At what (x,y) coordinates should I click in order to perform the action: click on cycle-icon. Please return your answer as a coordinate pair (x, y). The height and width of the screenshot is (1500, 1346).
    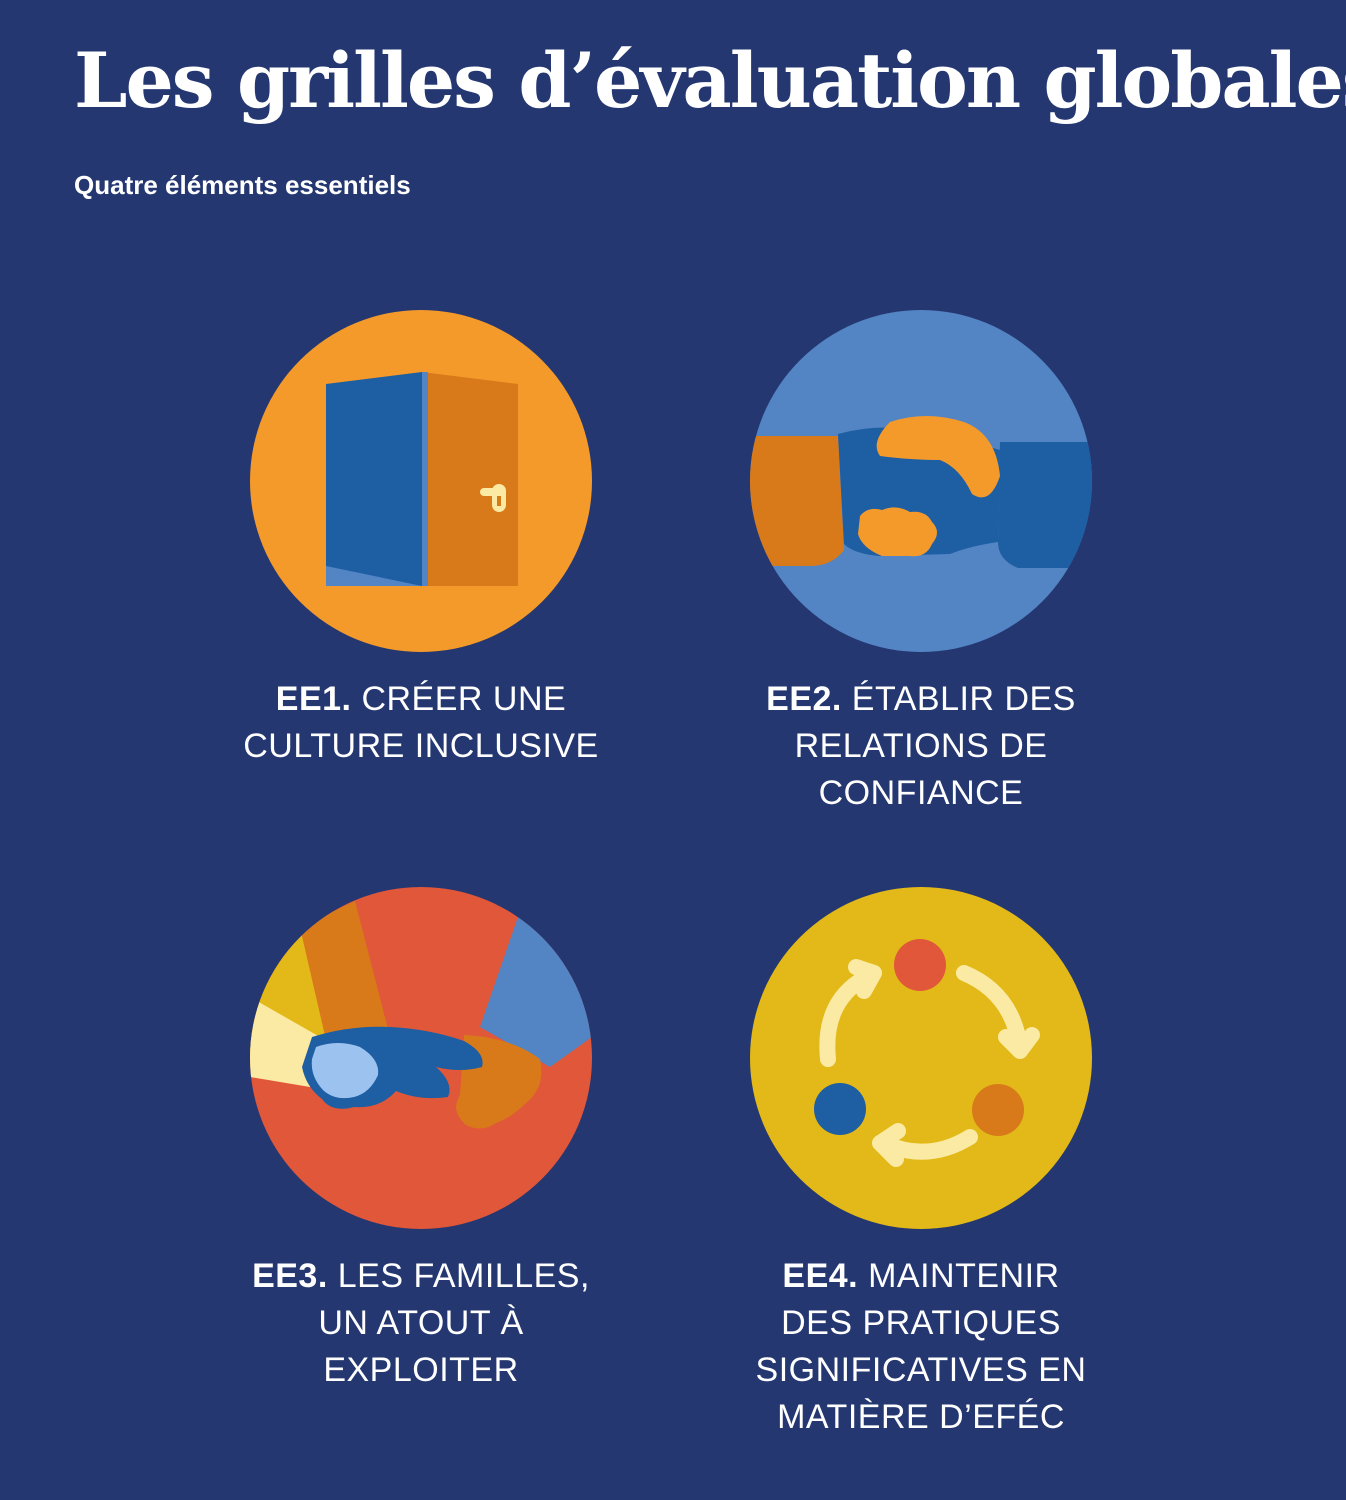
    Looking at the image, I should click on (921, 1058).